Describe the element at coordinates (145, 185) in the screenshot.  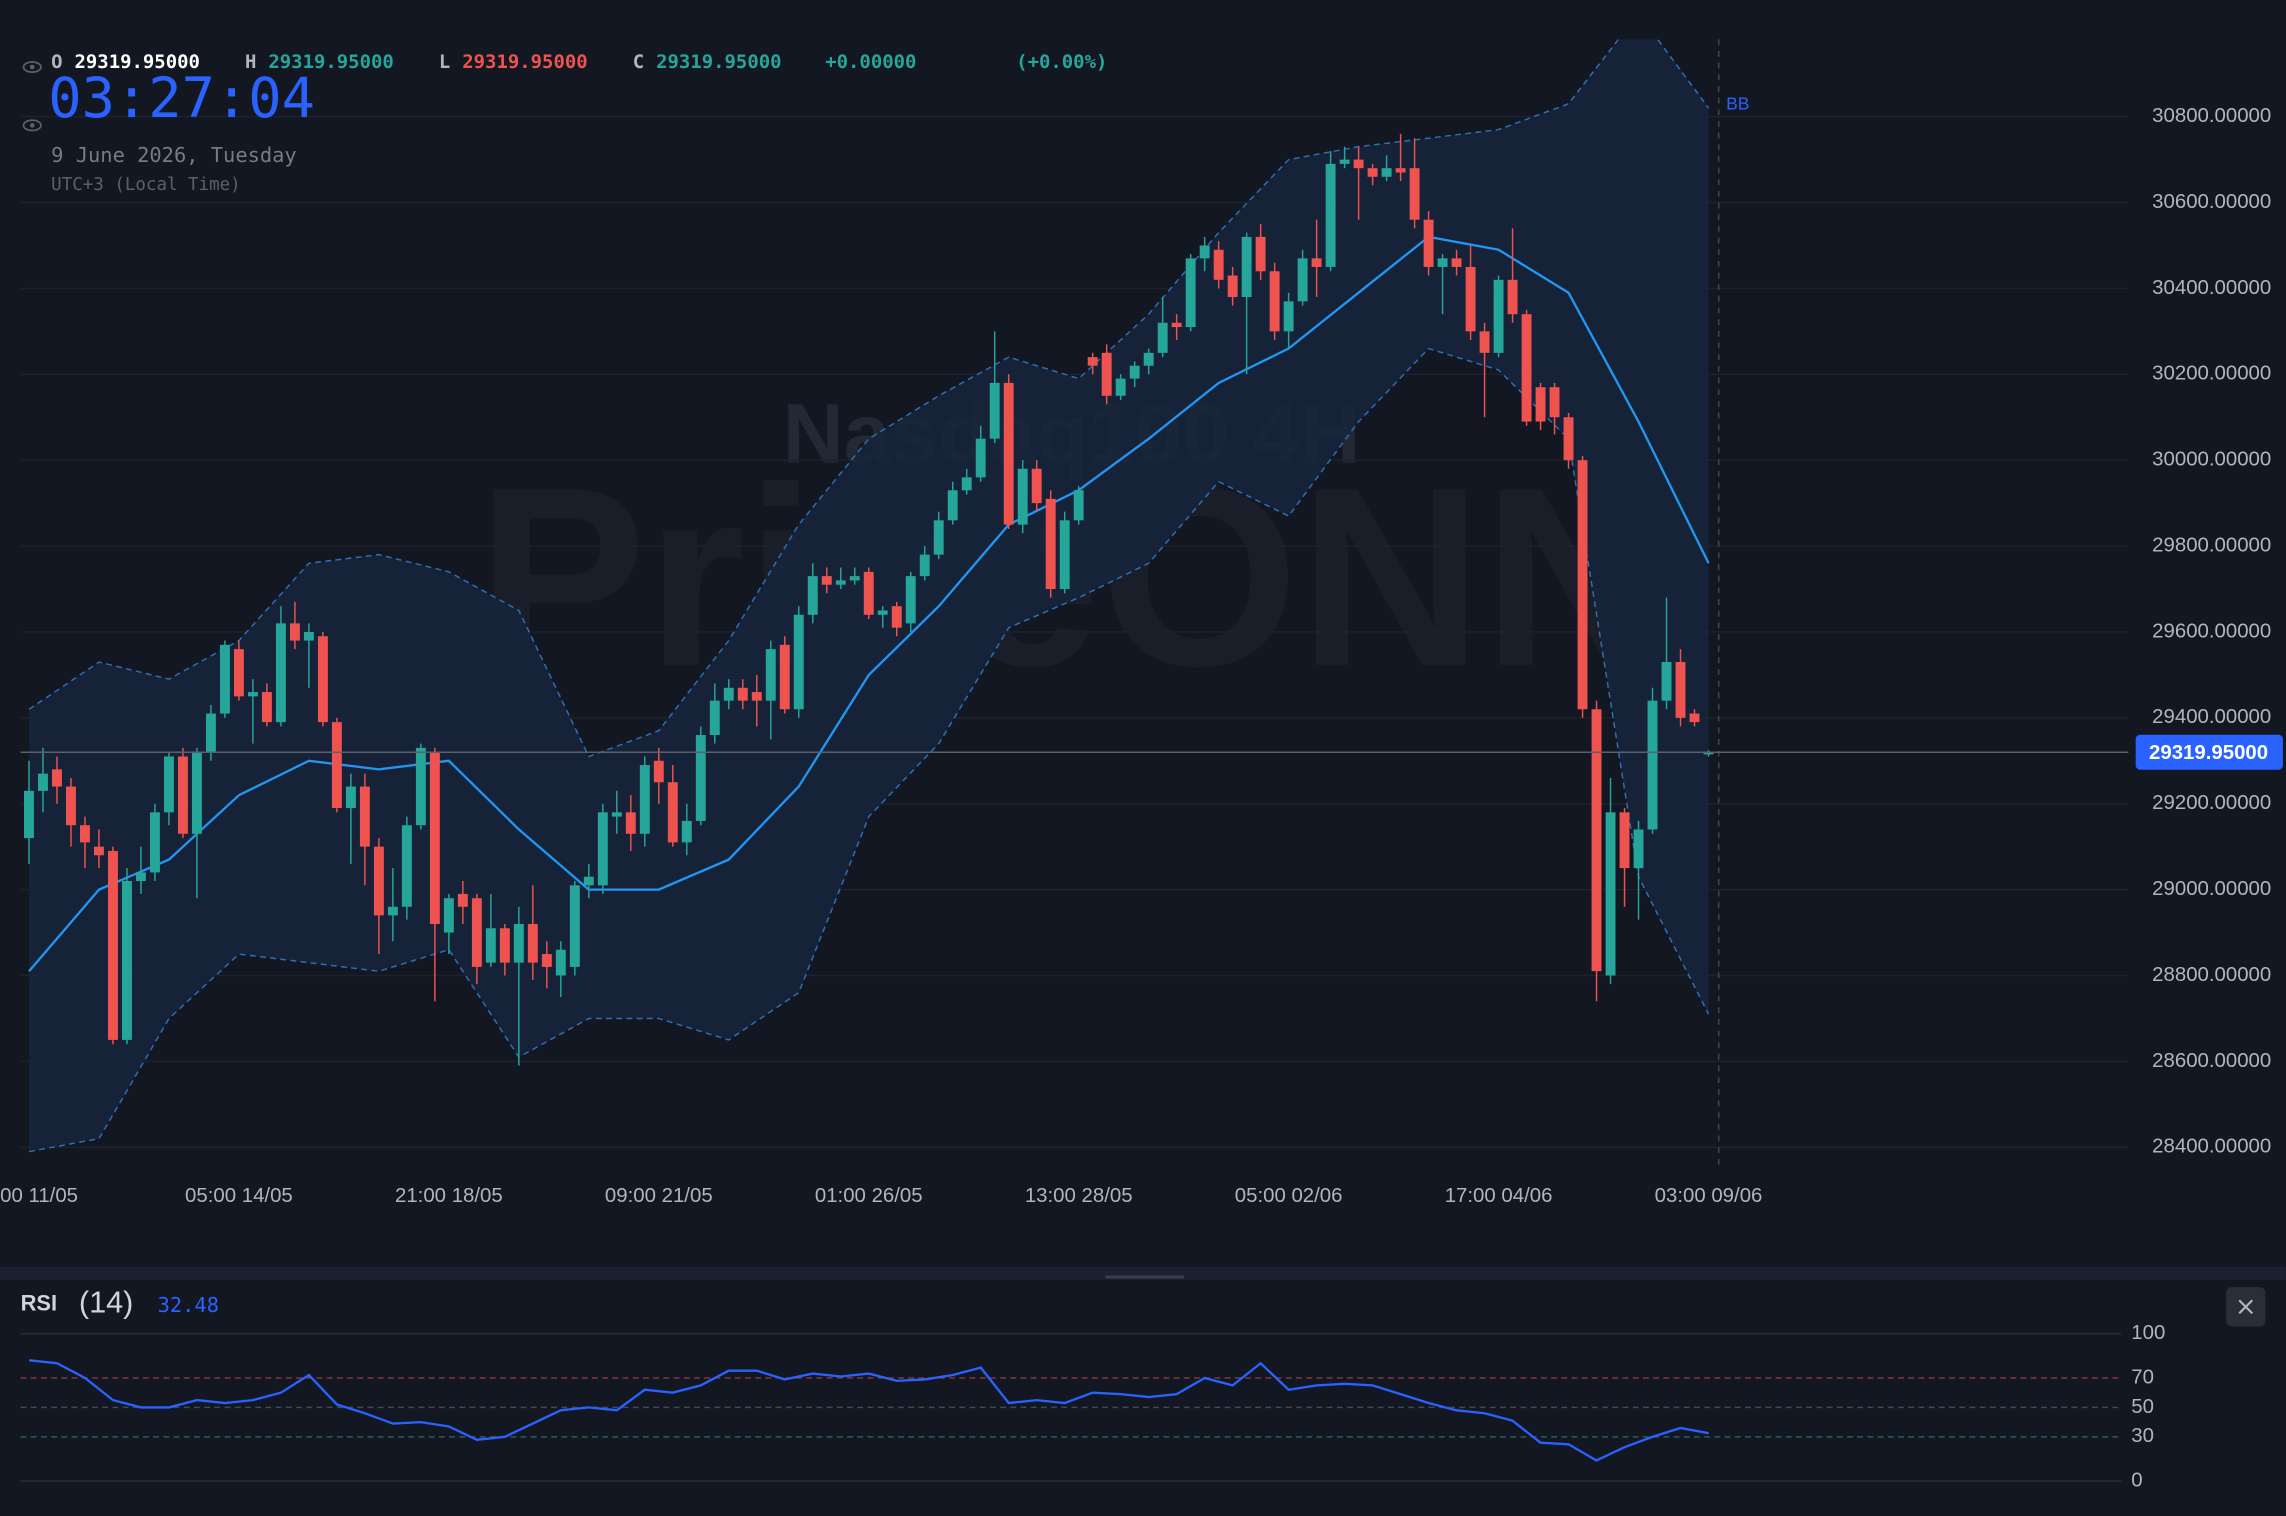
I see `timezone: UTC+3 (Local Time)` at that location.